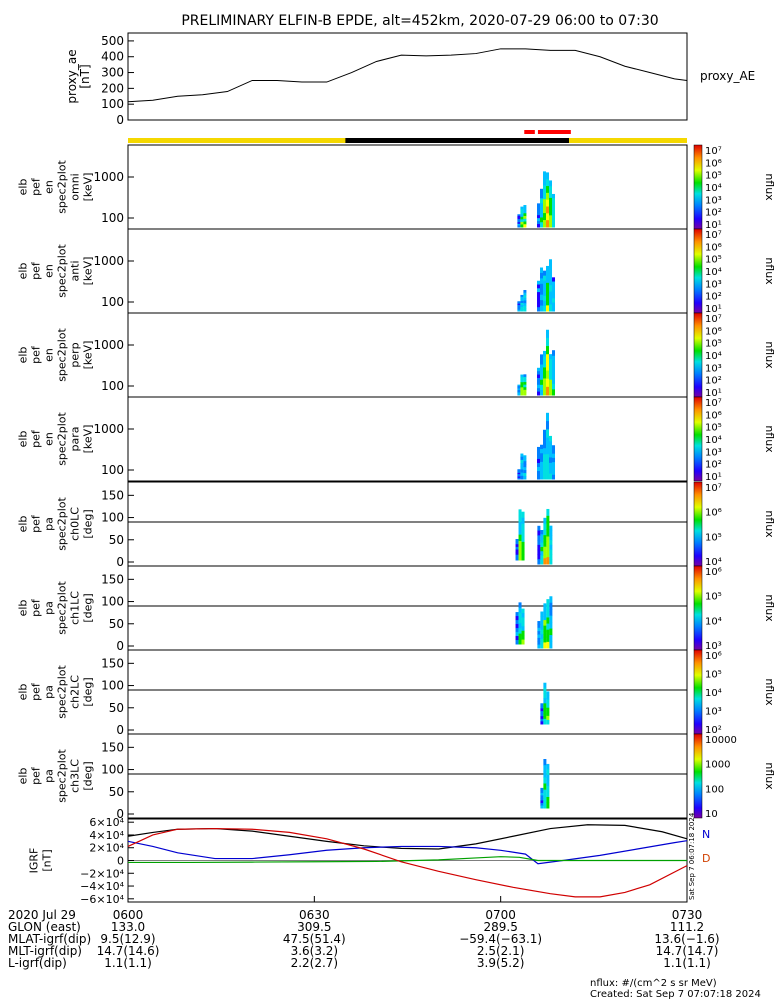 Image resolution: width=775 pixels, height=1000 pixels. What do you see at coordinates (116, 708) in the screenshot?
I see `pitch-angle-ch2LC-tick-label: 50` at bounding box center [116, 708].